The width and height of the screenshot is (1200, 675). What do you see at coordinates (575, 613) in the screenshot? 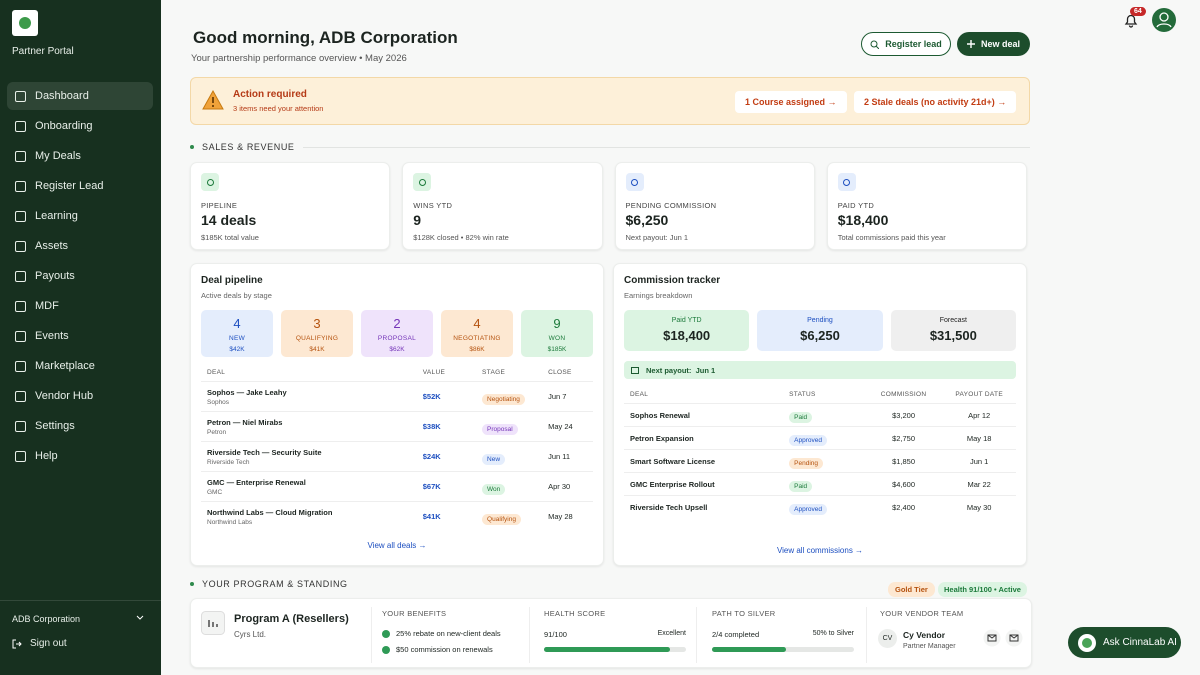
I see `column-title: HEALTH SCORE` at bounding box center [575, 613].